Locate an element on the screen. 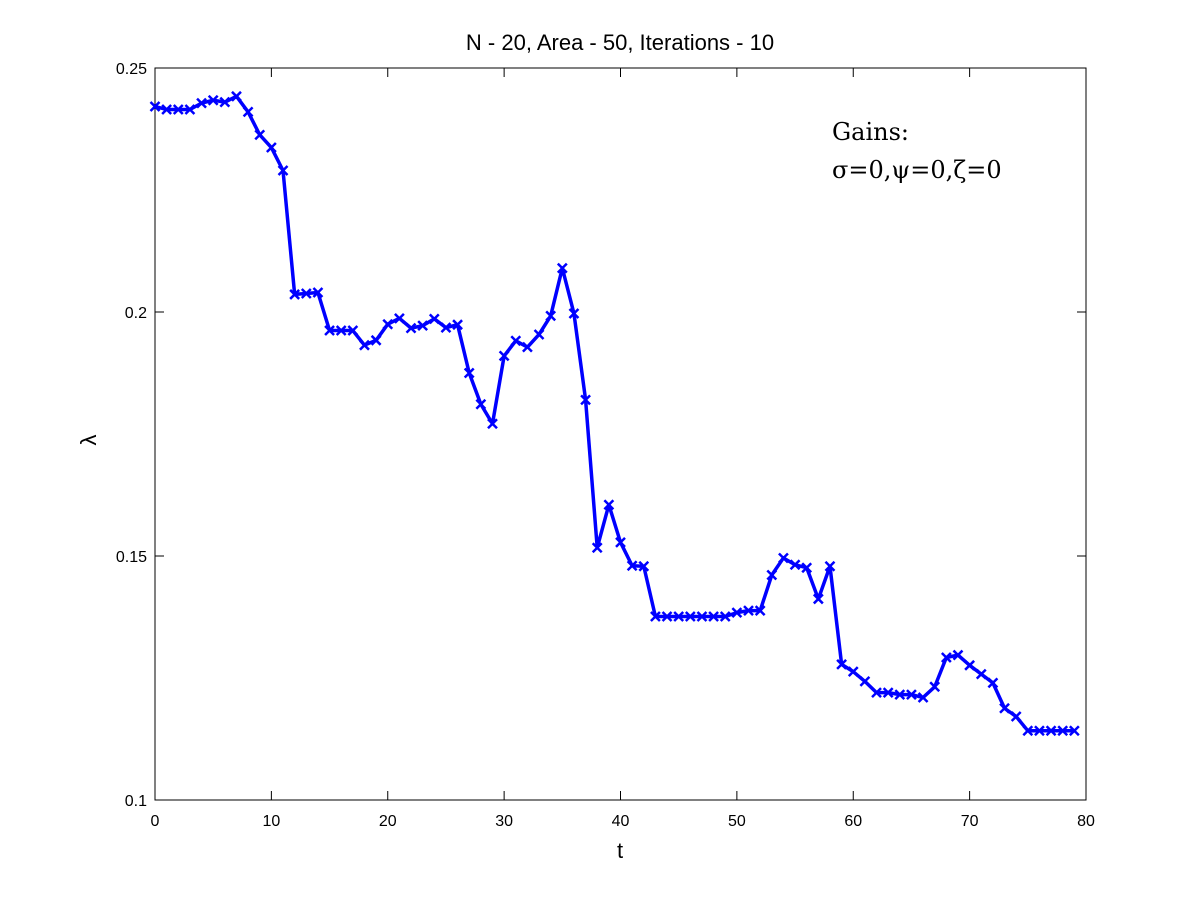  x-tick-label: 40 is located at coordinates (621, 821).